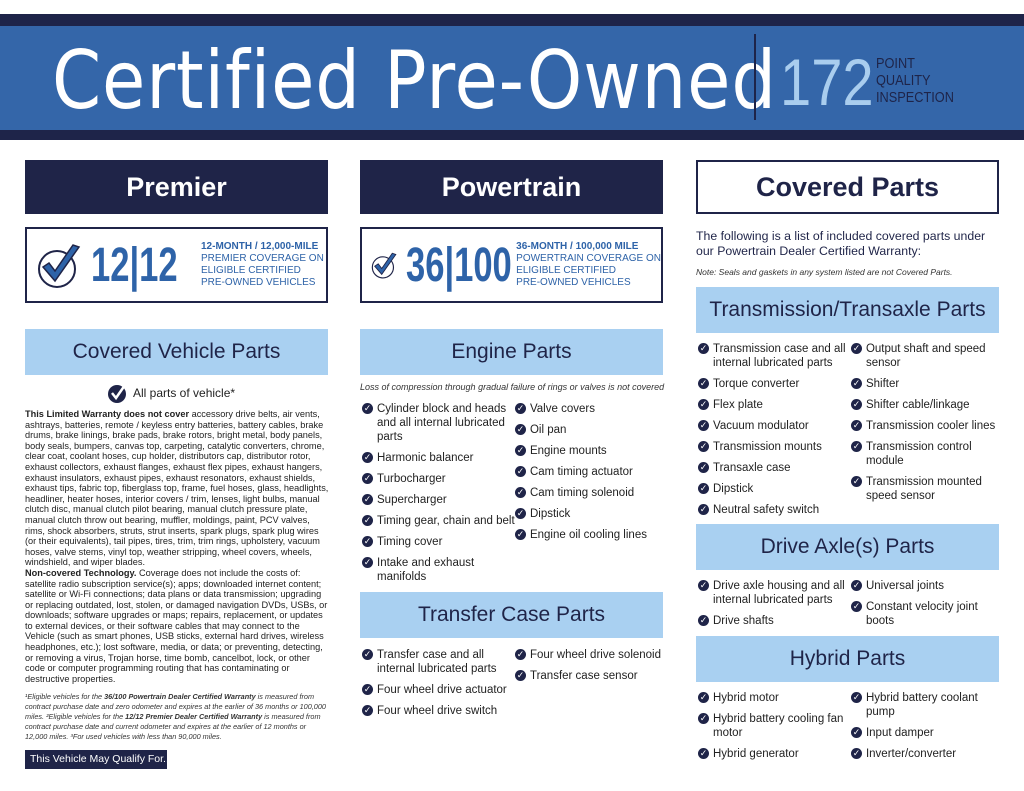  What do you see at coordinates (425, 458) in the screenshot?
I see `list-item-text: Harmonic balancer` at bounding box center [425, 458].